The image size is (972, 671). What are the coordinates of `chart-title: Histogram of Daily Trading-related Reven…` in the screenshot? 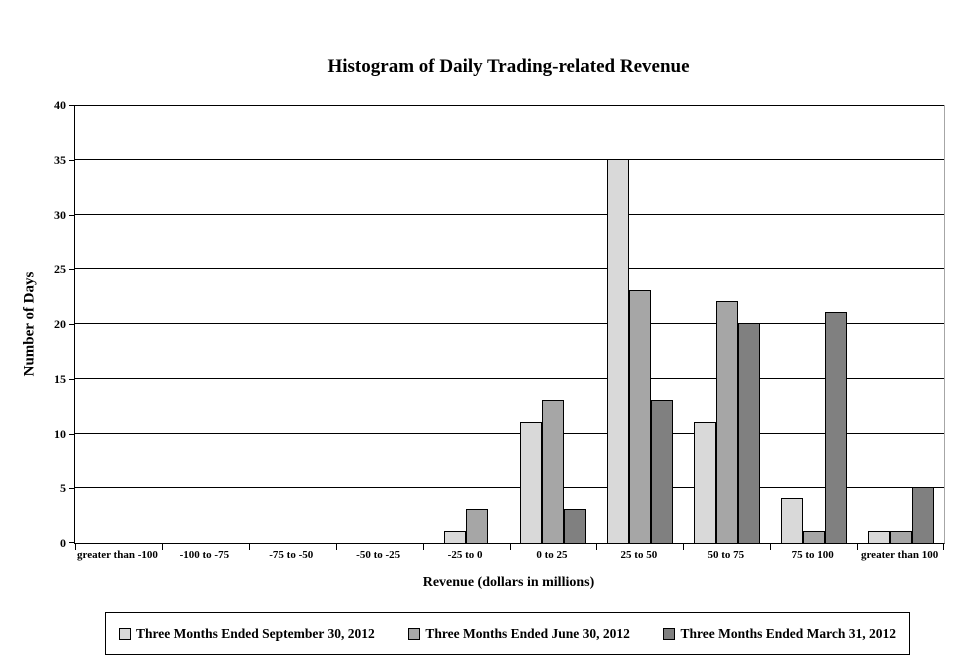 It's located at (508, 66).